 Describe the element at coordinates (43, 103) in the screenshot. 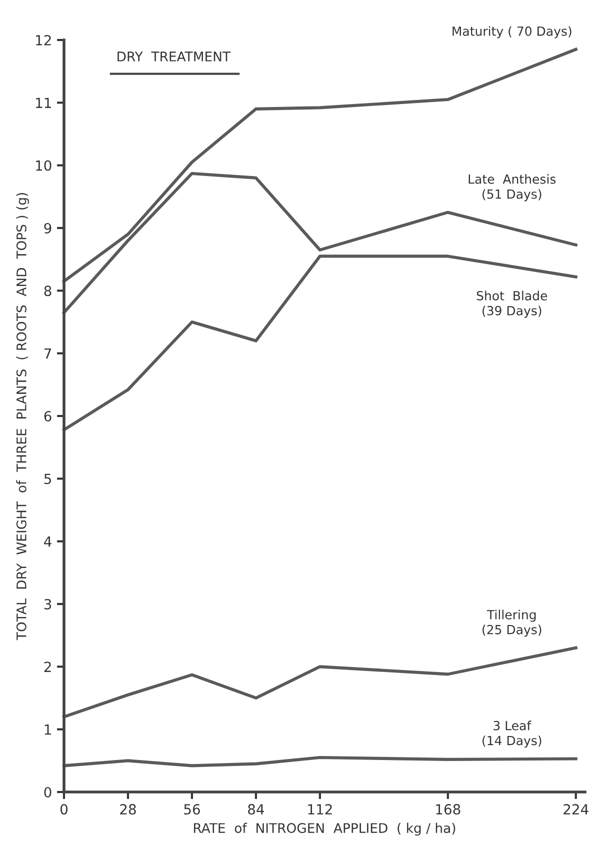

I see `y-tick-label: 11` at that location.